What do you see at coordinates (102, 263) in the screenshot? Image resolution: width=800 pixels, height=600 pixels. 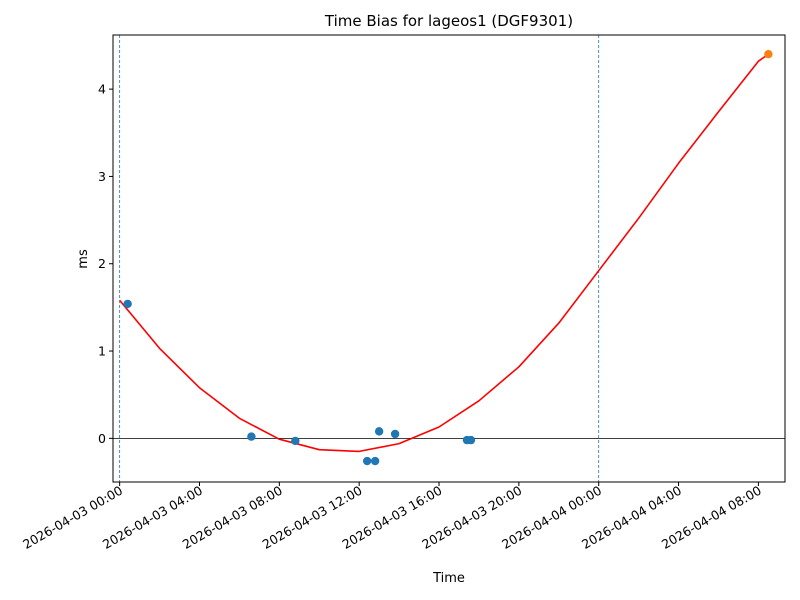 I see `y-tick-label: 2` at bounding box center [102, 263].